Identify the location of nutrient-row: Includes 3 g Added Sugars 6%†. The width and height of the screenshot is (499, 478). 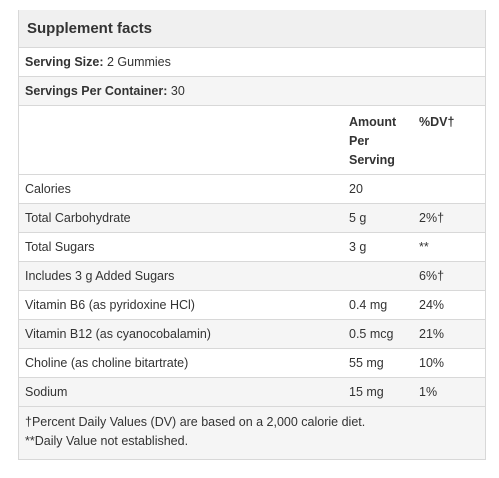
(252, 275).